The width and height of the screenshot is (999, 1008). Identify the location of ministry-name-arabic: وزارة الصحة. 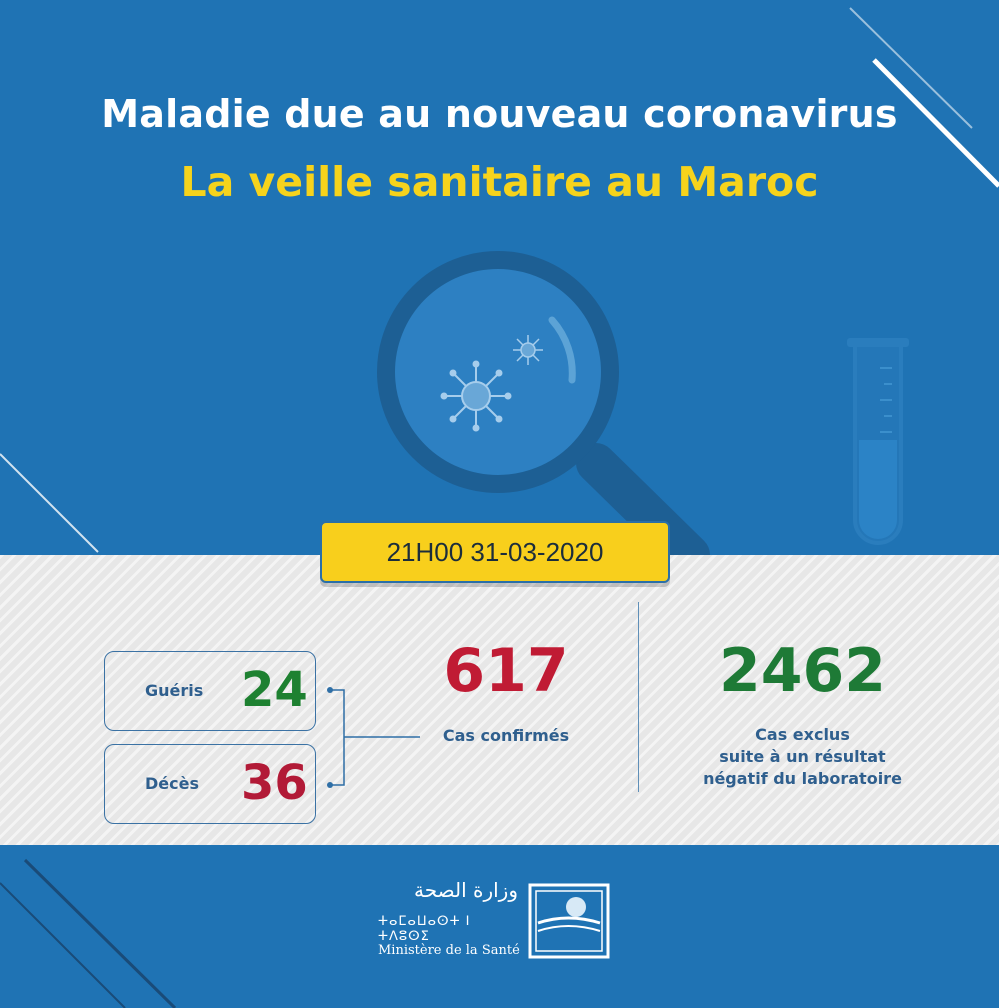
(466, 890).